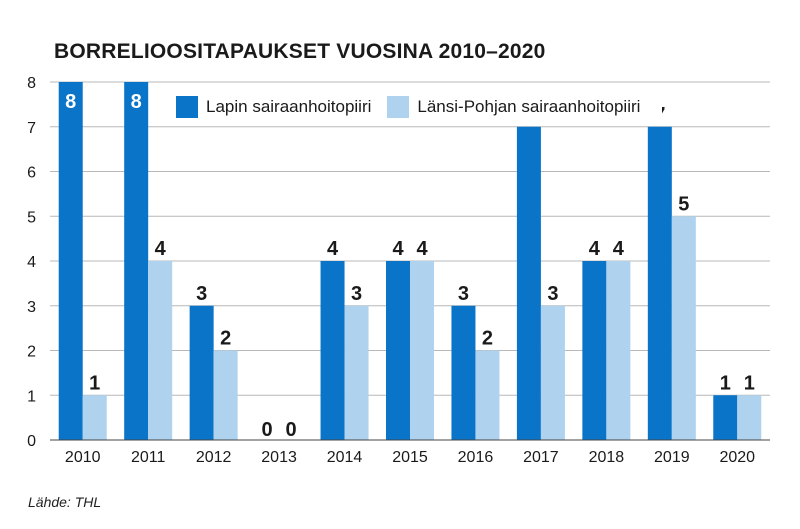  I want to click on y-tick-label: 3, so click(31, 307).